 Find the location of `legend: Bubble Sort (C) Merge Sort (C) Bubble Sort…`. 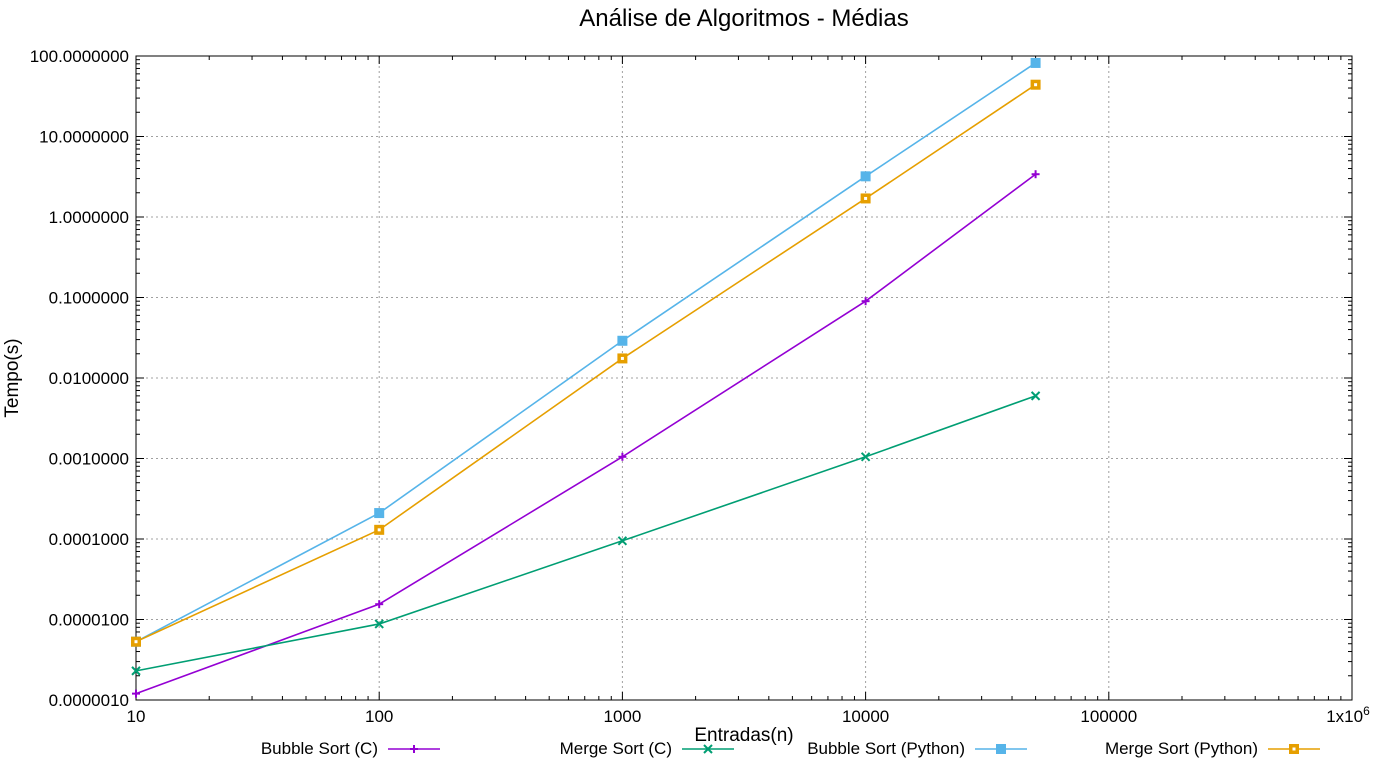

legend: Bubble Sort (C) Merge Sort (C) Bubble Sort… is located at coordinates (790, 748).